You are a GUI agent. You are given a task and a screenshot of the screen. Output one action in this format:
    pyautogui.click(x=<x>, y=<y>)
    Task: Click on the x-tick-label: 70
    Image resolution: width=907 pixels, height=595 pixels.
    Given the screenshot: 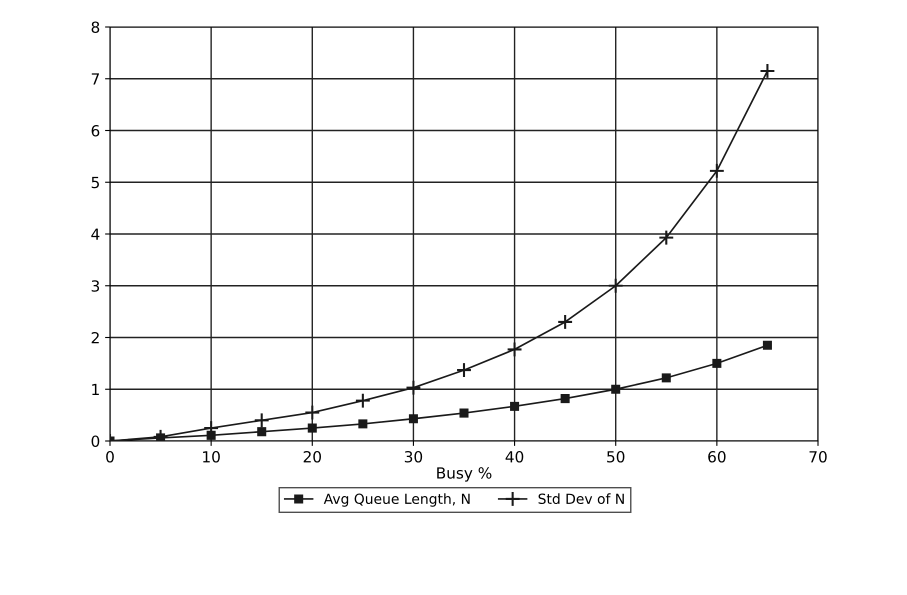 What is the action you would take?
    pyautogui.click(x=818, y=456)
    